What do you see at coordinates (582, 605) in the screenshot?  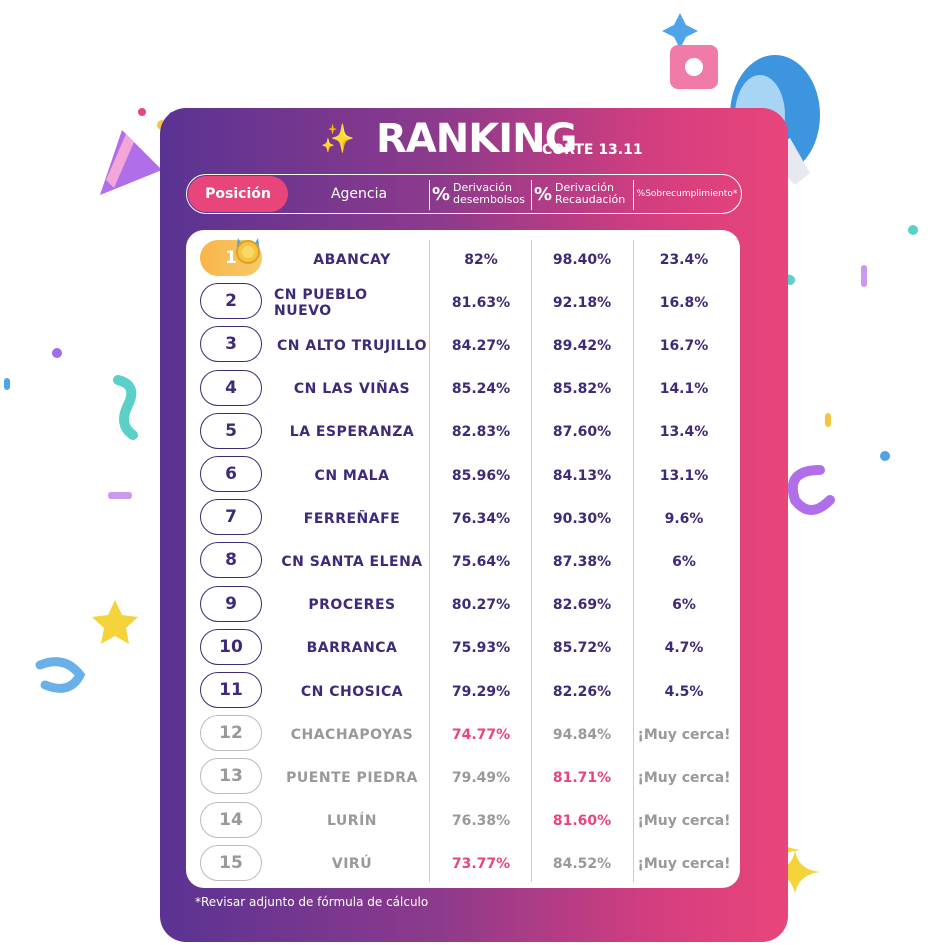 I see `recaudacion-cell: 82.69%` at bounding box center [582, 605].